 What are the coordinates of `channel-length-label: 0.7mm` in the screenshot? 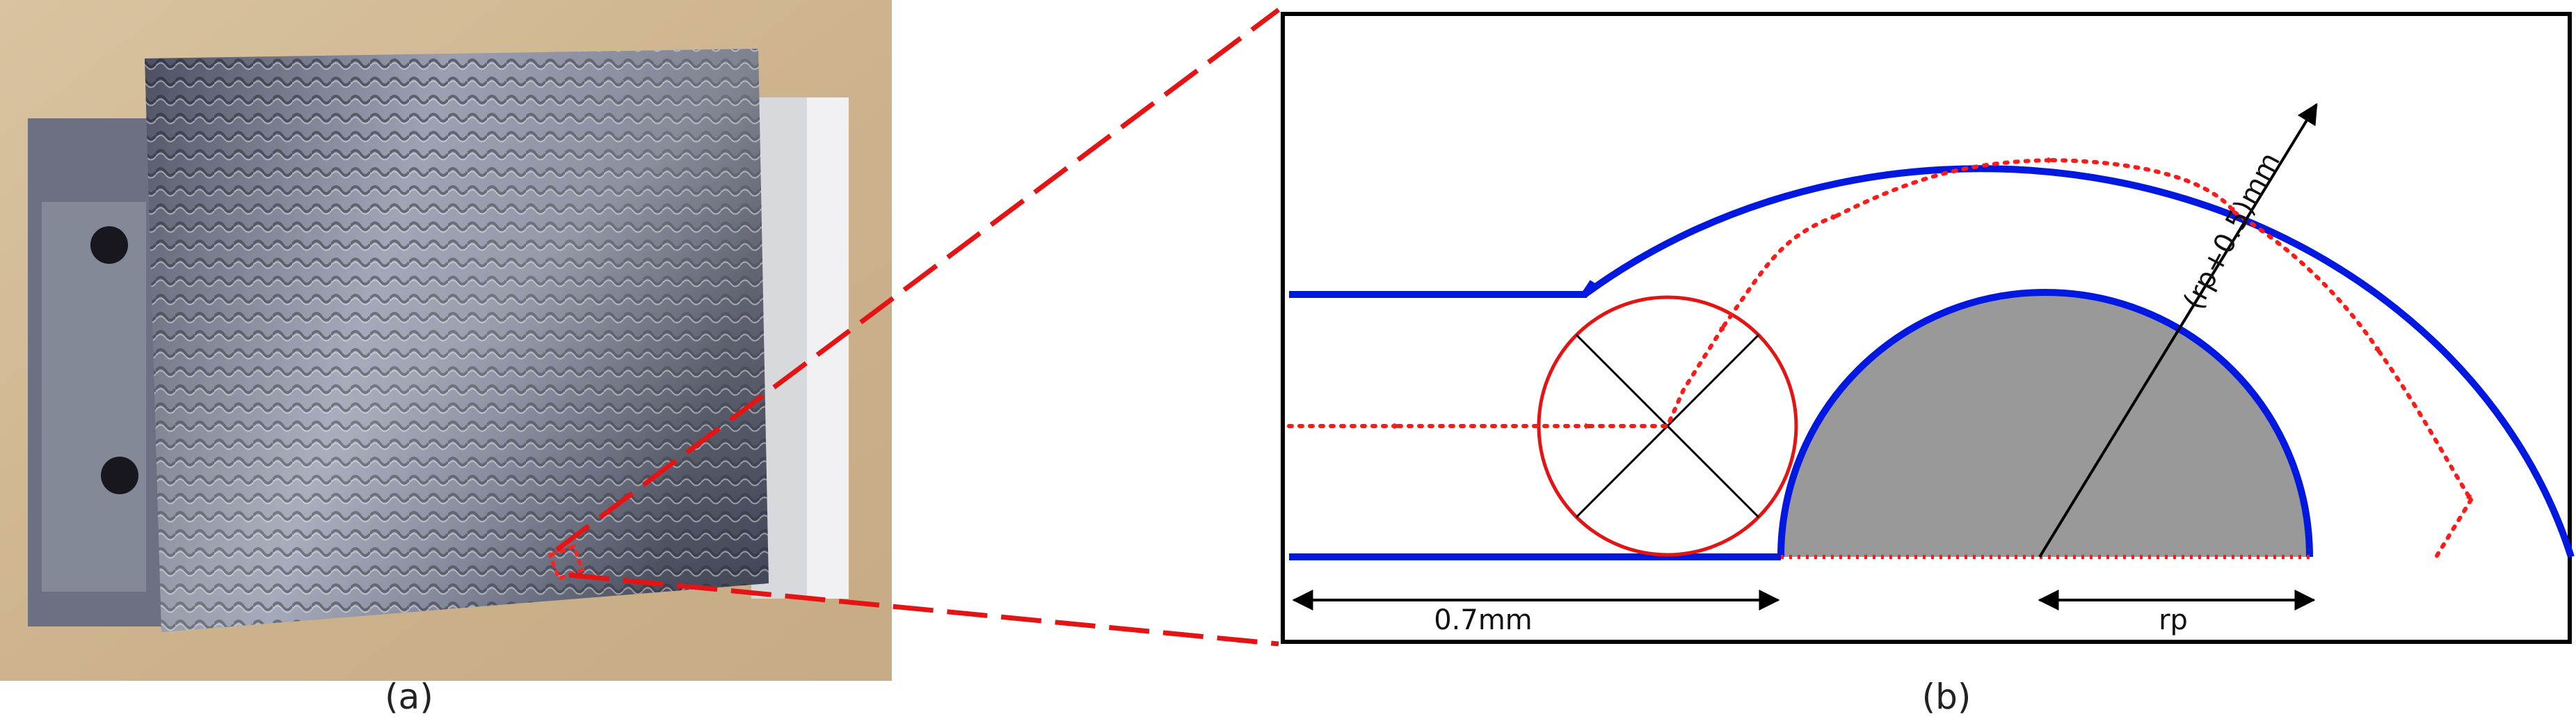 It's located at (1483, 620).